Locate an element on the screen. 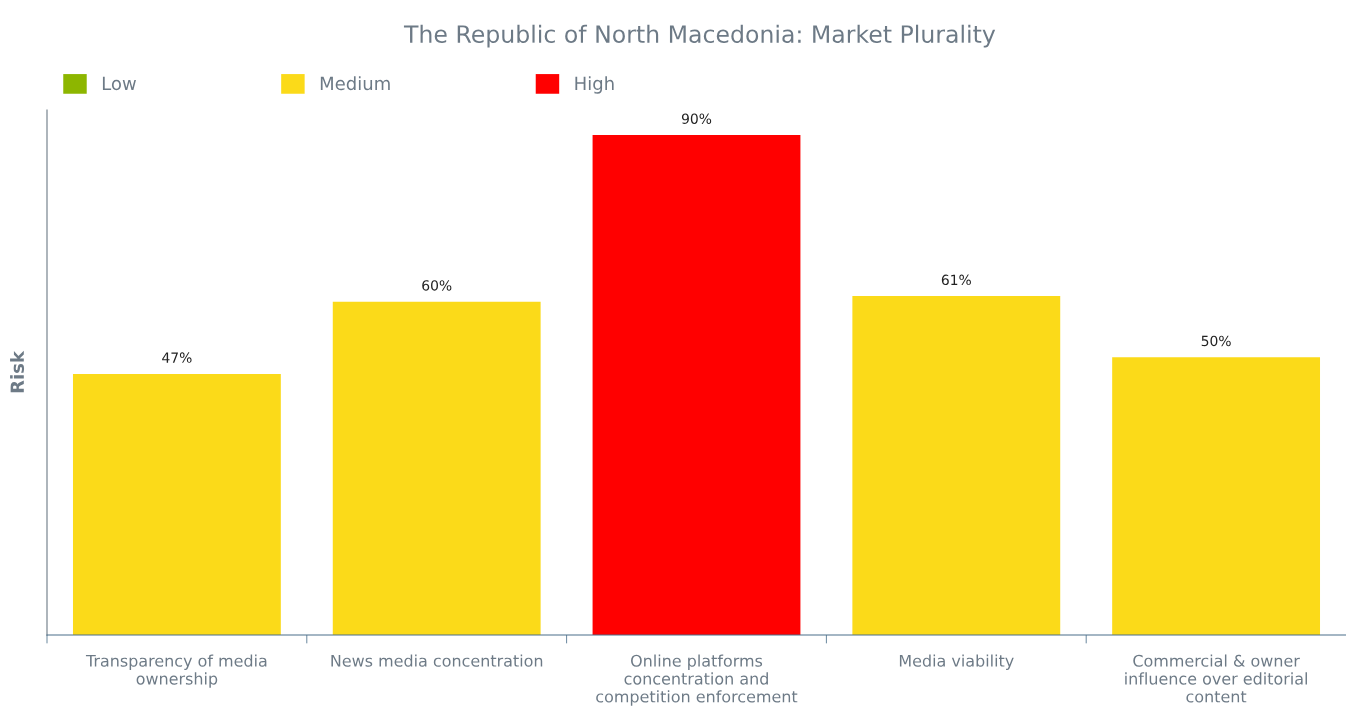 This screenshot has width=1346, height=706. y-axis-title: Risk is located at coordinates (17, 371).